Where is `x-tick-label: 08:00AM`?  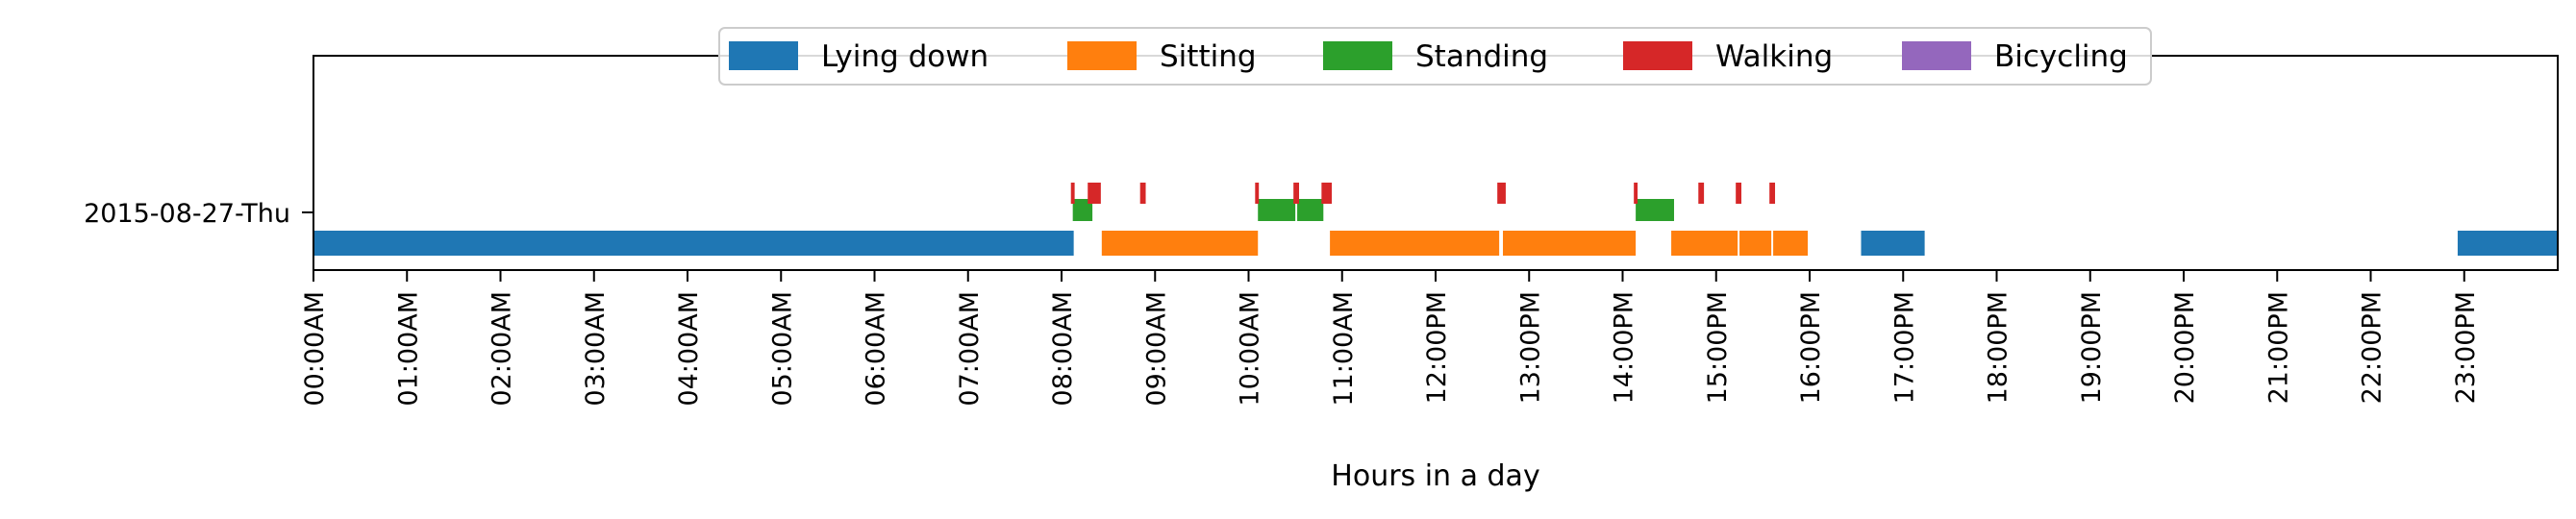 x-tick-label: 08:00AM is located at coordinates (1063, 349).